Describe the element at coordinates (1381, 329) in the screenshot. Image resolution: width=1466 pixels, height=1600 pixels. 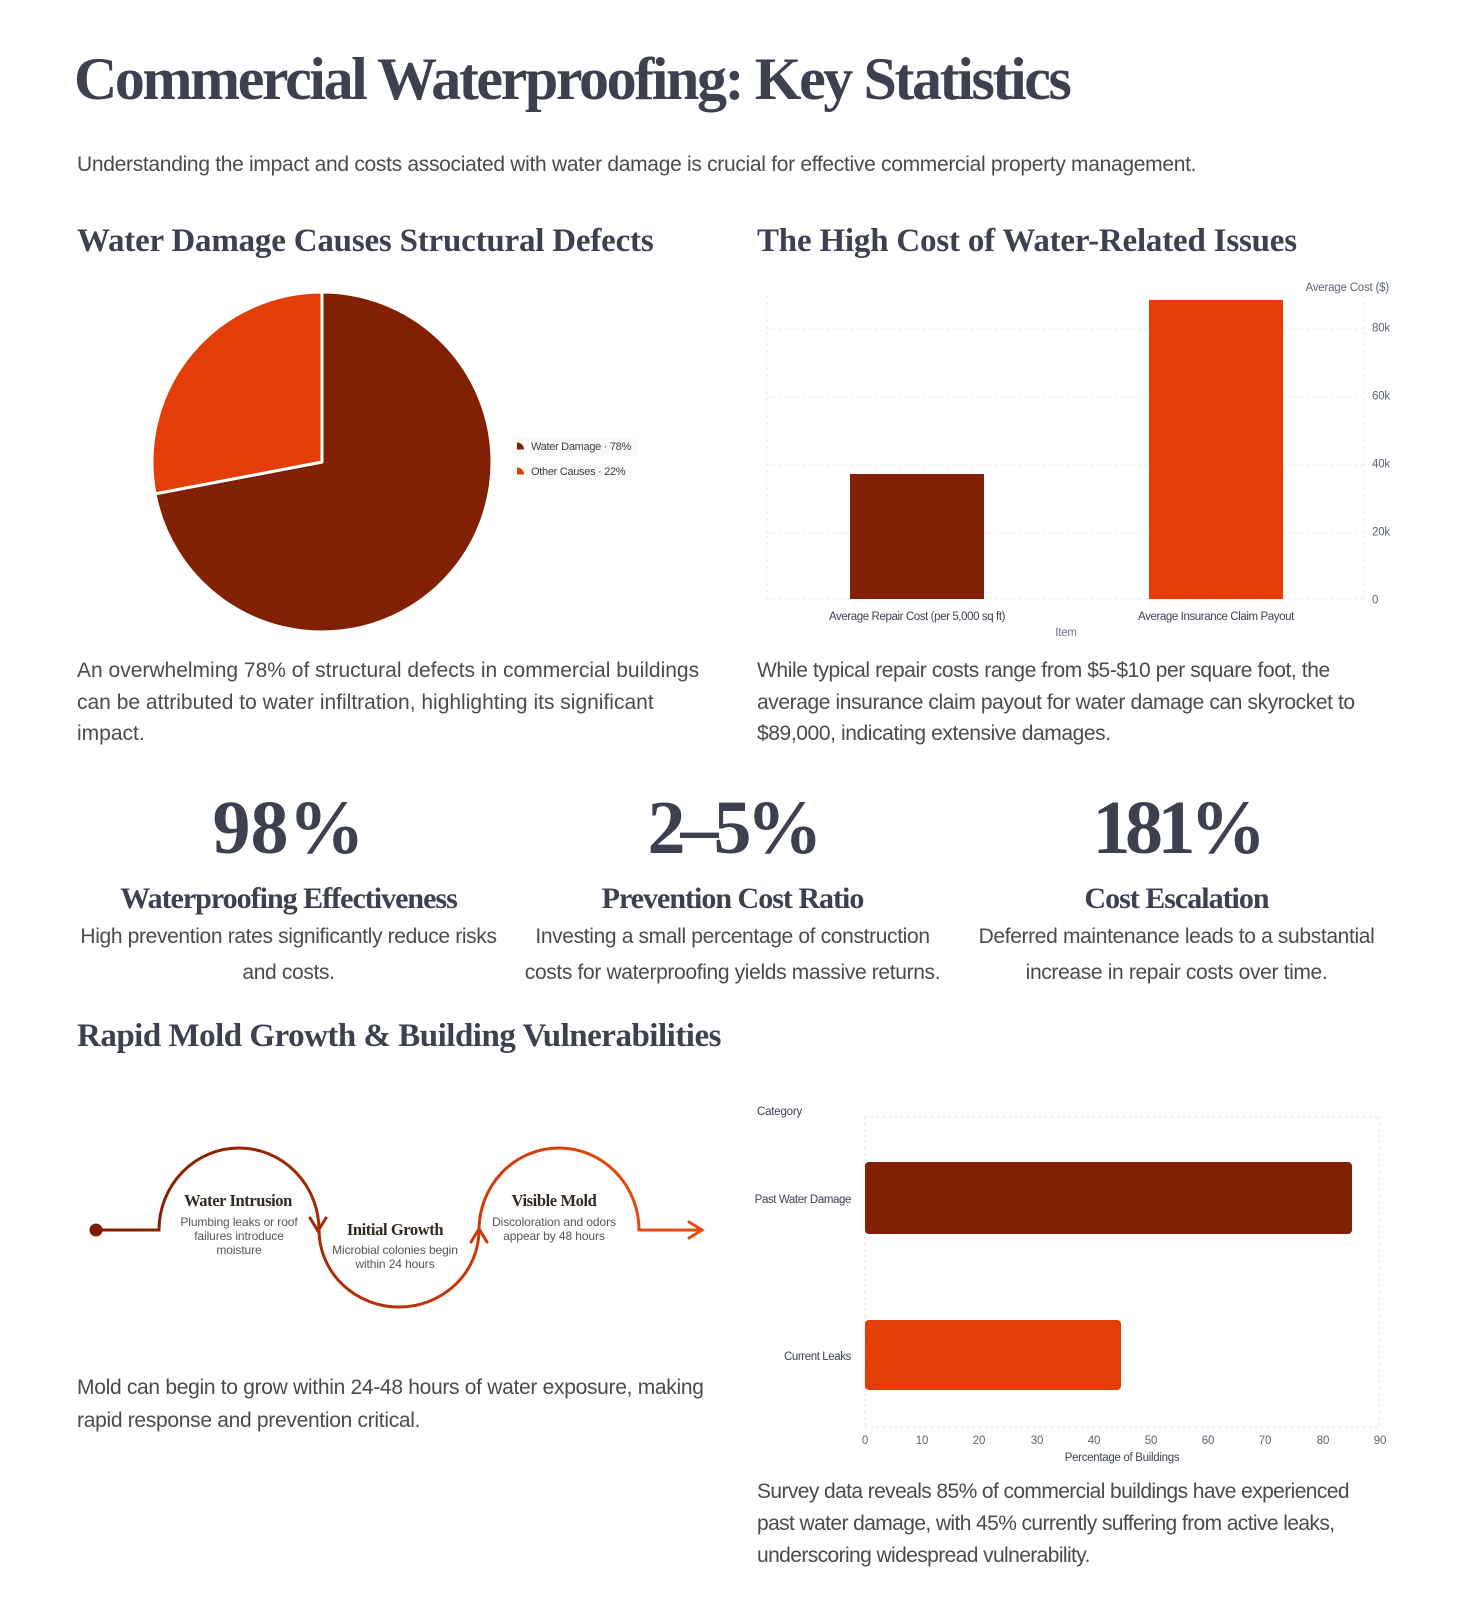
I see `svg-text: 80k` at that location.